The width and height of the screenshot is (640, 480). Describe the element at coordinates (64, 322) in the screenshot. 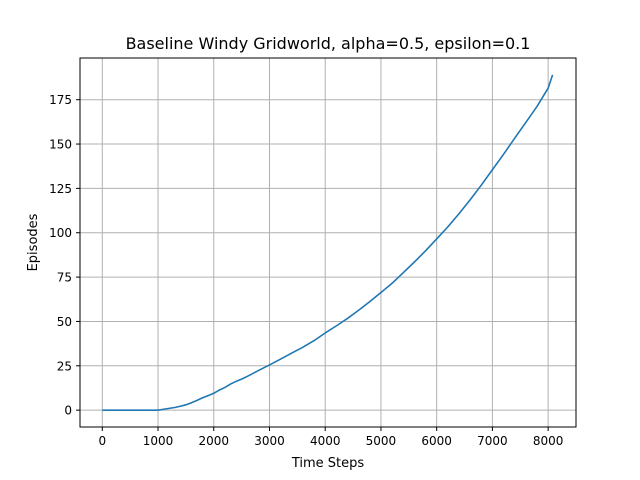

I see `y-tick-label: 50` at that location.